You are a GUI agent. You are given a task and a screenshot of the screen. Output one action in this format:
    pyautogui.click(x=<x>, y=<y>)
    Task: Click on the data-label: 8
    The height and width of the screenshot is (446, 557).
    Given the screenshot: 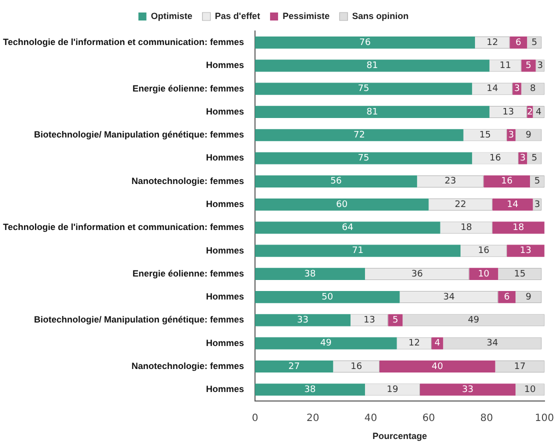 What is the action you would take?
    pyautogui.click(x=533, y=89)
    